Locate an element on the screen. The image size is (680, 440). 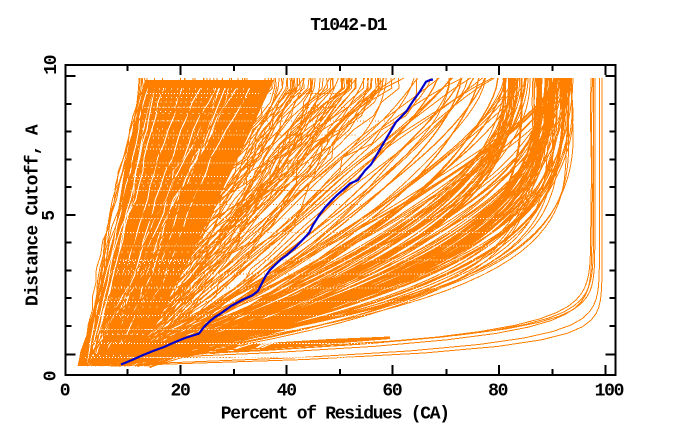
svg-text: 5 is located at coordinates (50, 216).